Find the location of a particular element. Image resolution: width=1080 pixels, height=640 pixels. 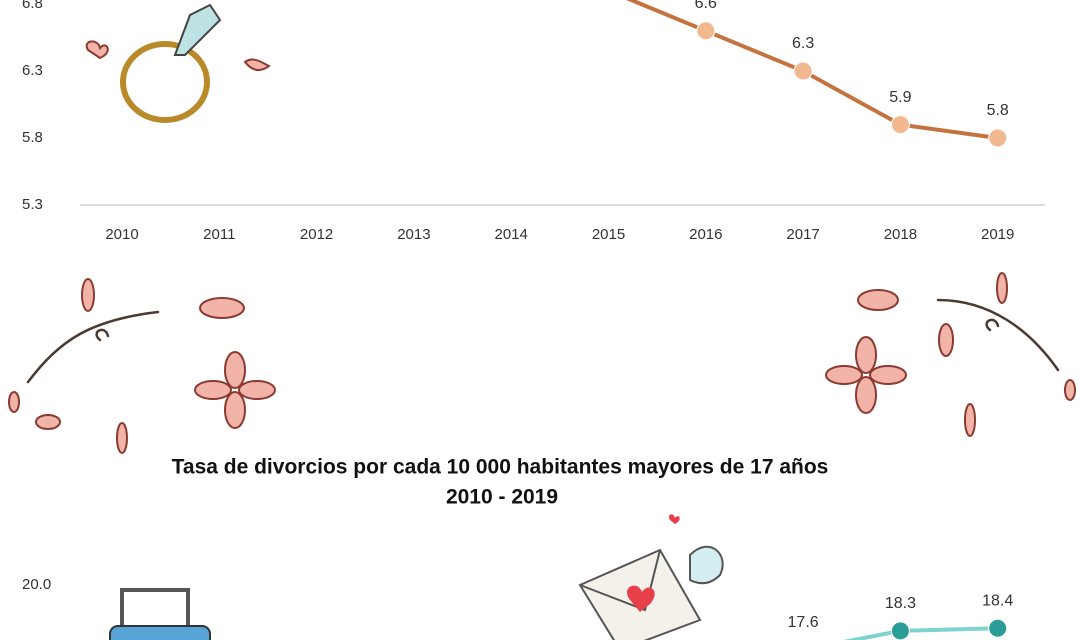

x-tick-label: 2017 is located at coordinates (802, 234).